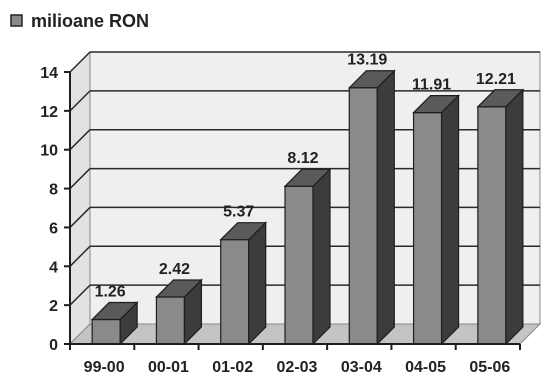 The image size is (547, 378). Describe the element at coordinates (49, 73) in the screenshot. I see `y-tick-label: 14` at that location.